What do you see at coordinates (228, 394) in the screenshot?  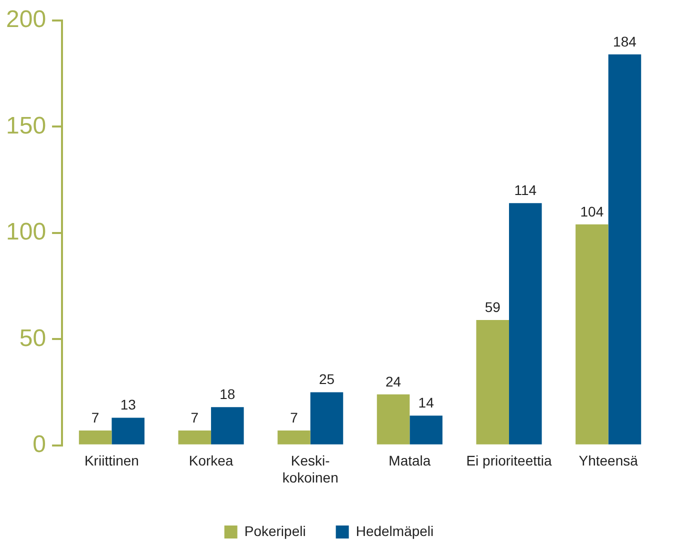 I see `data-label: 18` at bounding box center [228, 394].